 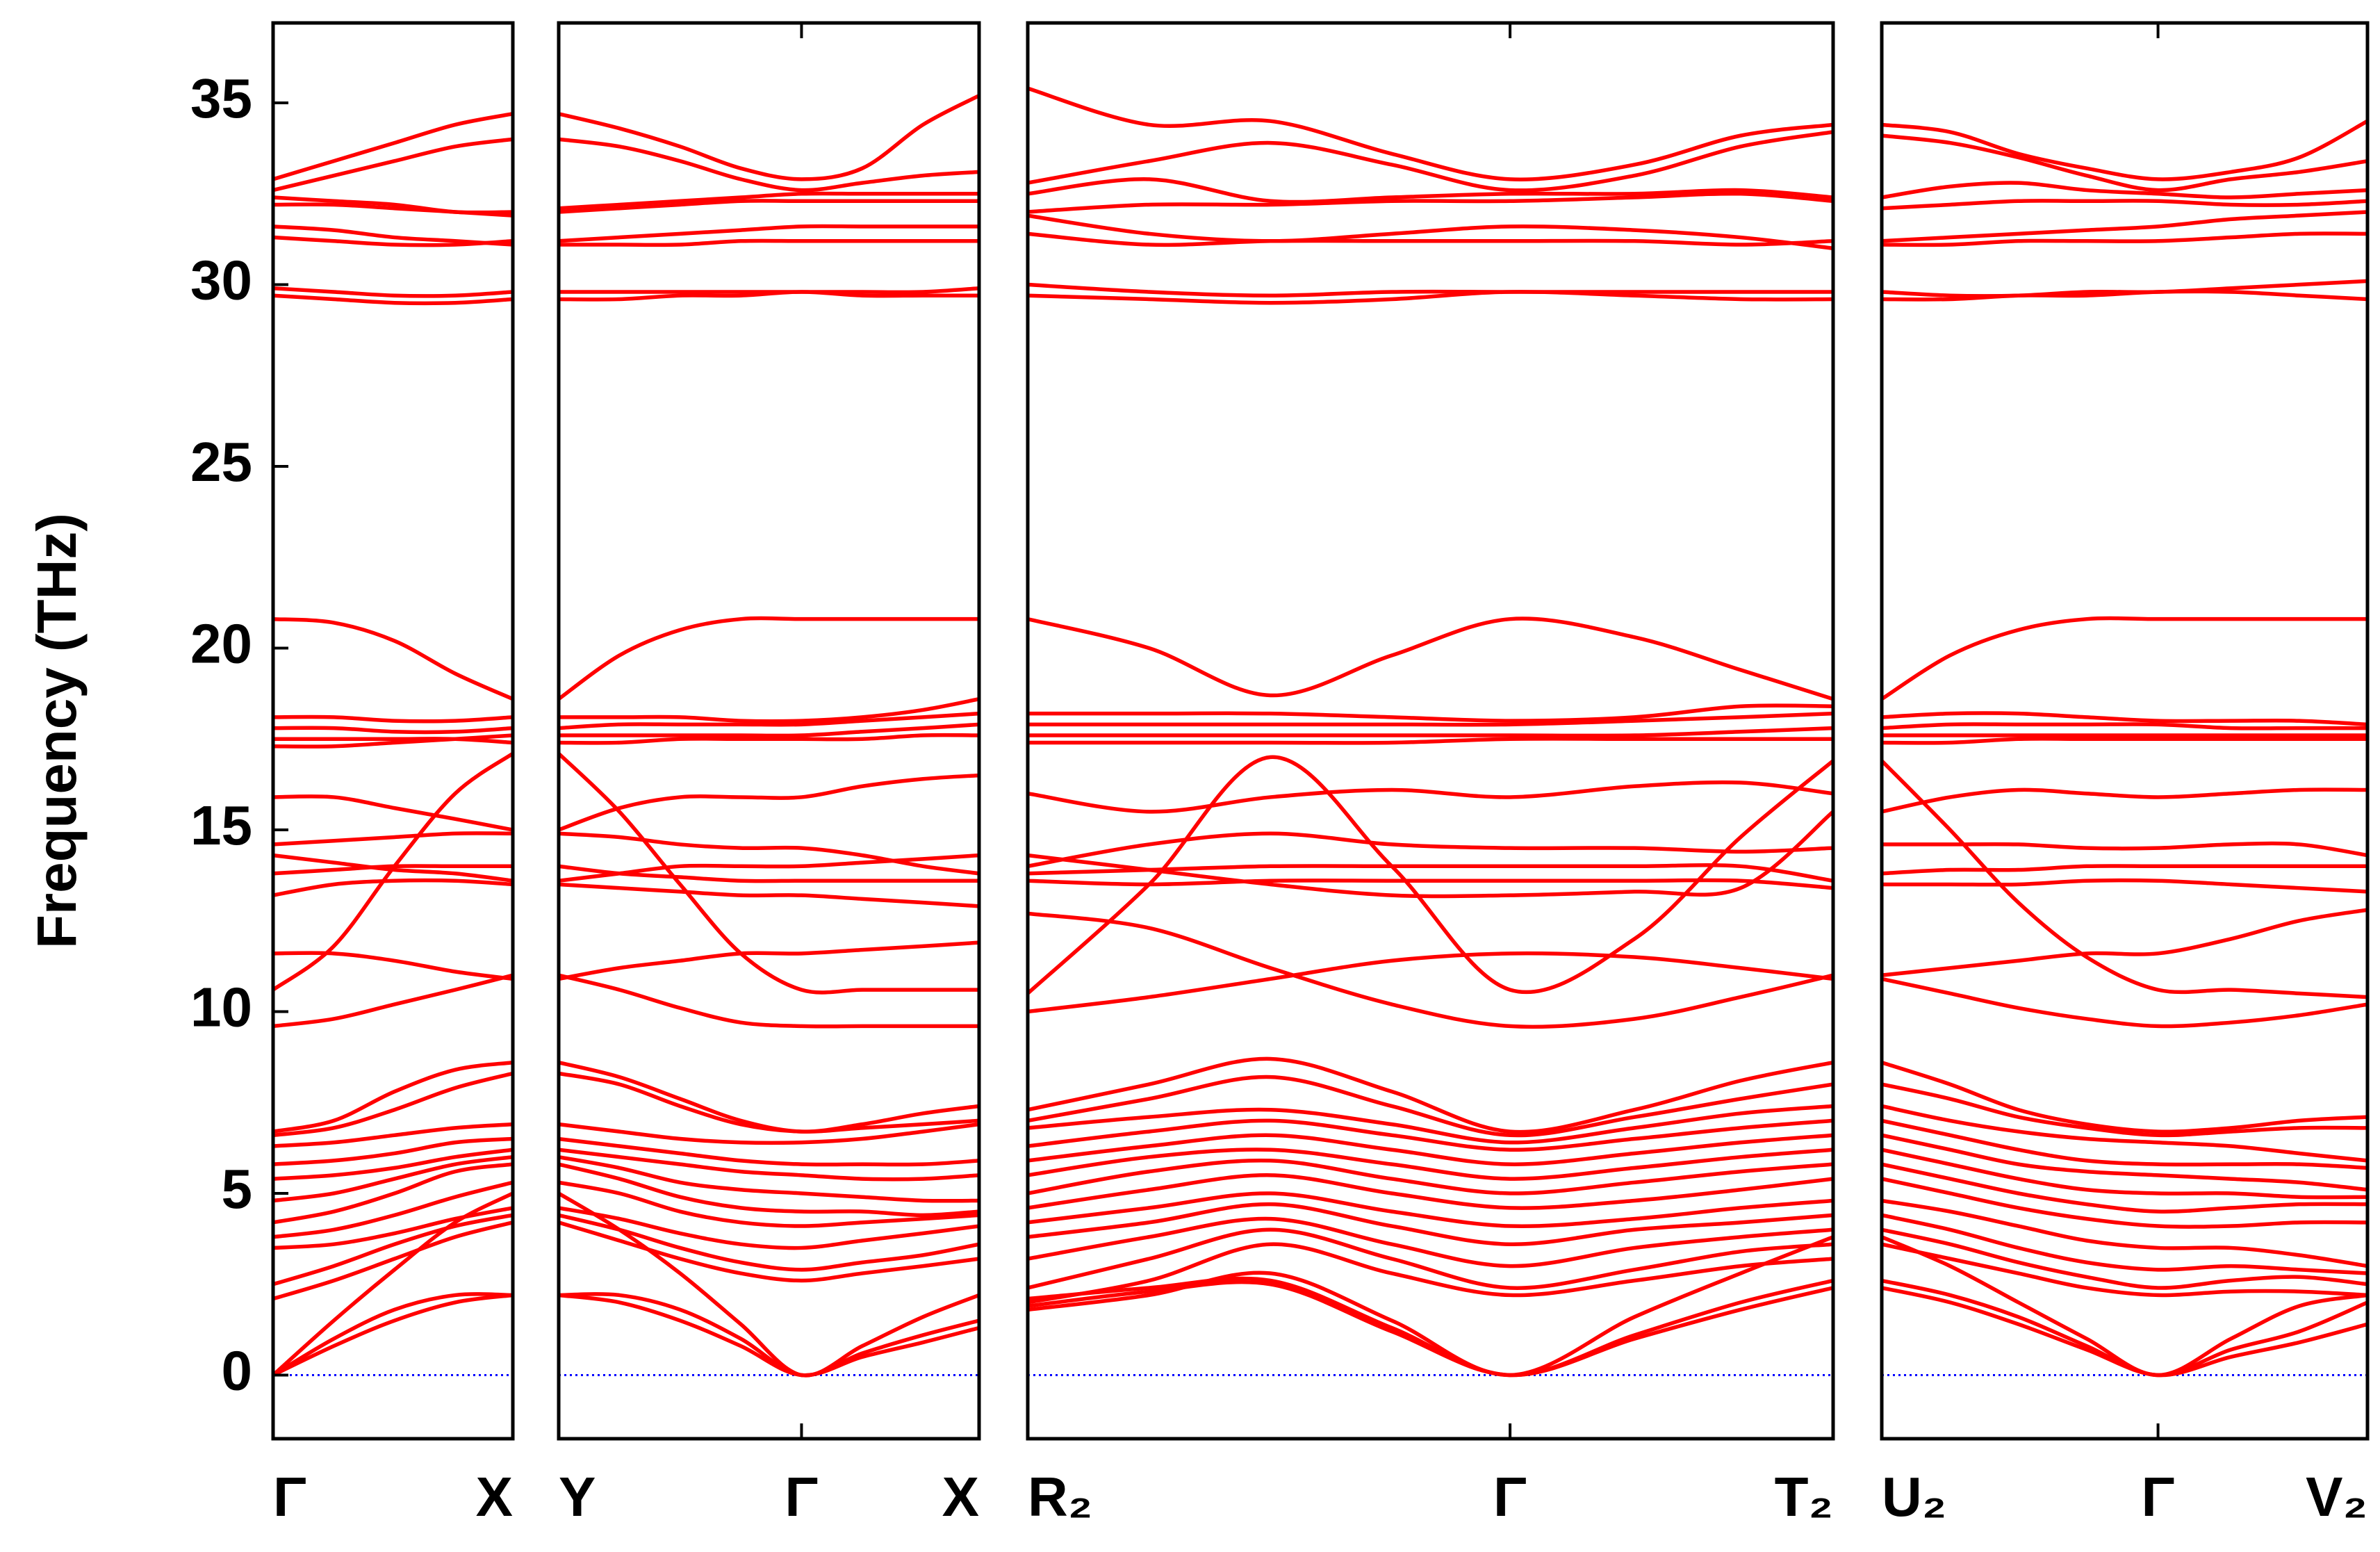 I want to click on y-tick-label: 15, so click(x=221, y=825).